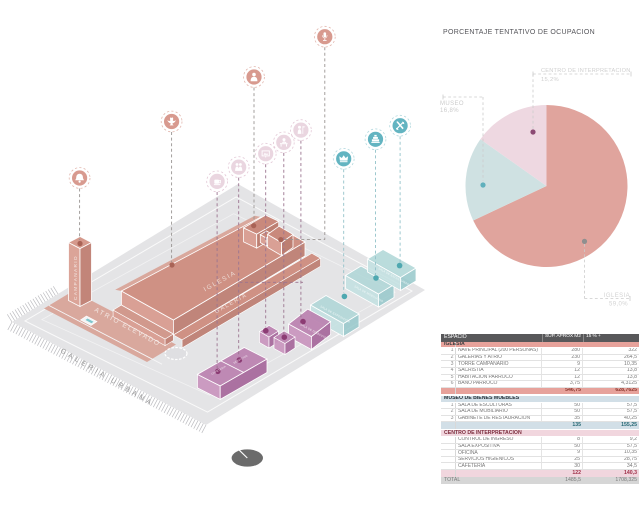  What do you see at coordinates (586, 71) in the screenshot?
I see `svg-text: CENTRO DE INTERPRETACION` at bounding box center [586, 71].